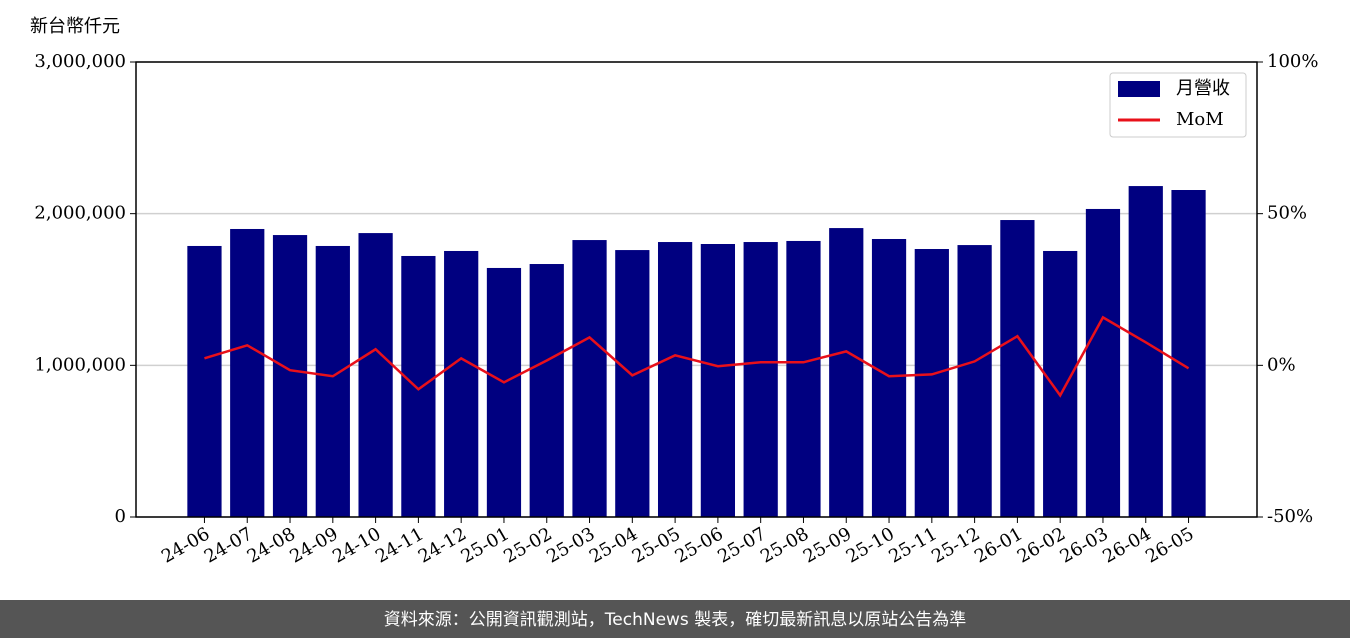 Image resolution: width=1350 pixels, height=638 pixels. I want to click on legend-label: MoM, so click(1200, 119).